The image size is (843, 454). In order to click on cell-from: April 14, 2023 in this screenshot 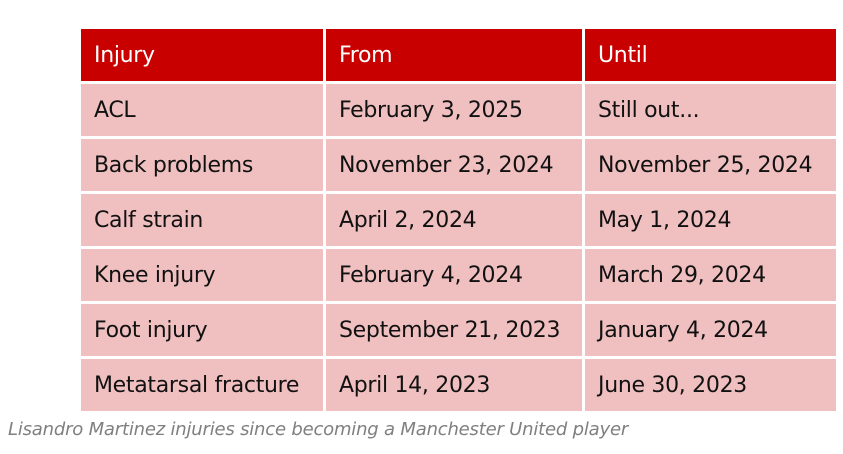, I will do `click(454, 385)`.